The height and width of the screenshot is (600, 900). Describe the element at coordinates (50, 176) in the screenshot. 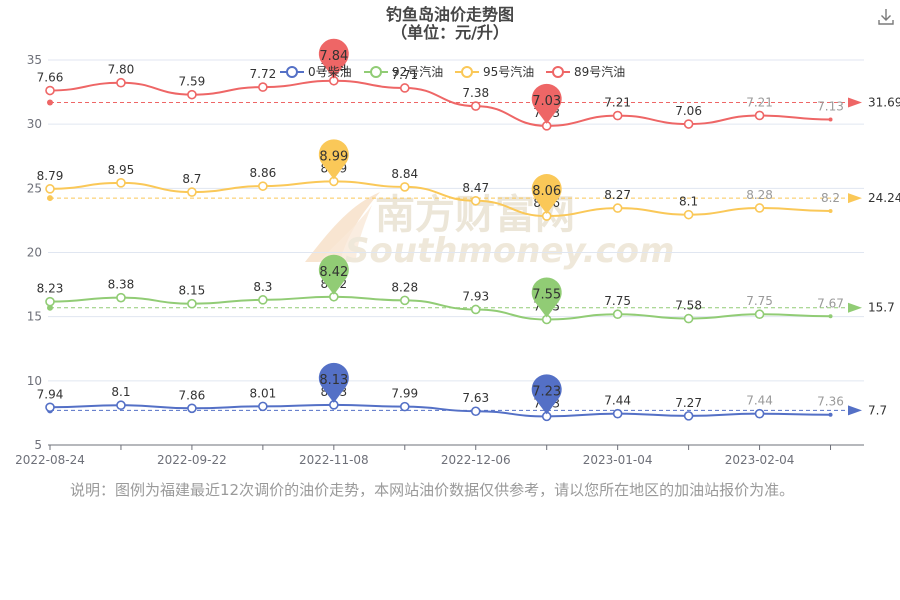

I see `data-label: 8.79` at that location.